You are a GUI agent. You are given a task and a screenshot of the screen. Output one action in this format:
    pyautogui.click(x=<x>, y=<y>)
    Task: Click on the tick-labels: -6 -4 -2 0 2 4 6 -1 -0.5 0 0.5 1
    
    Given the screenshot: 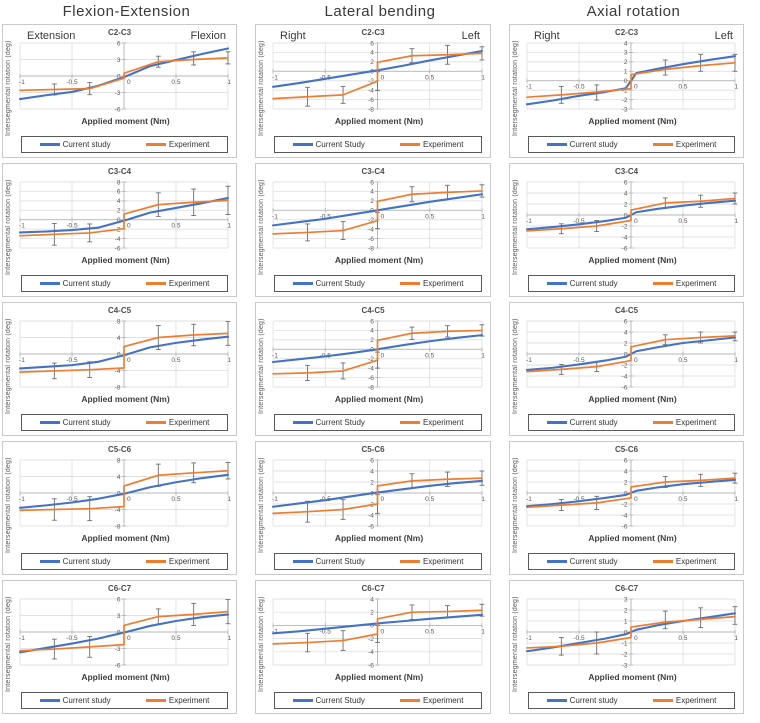 What is the action you would take?
    pyautogui.click(x=632, y=354)
    